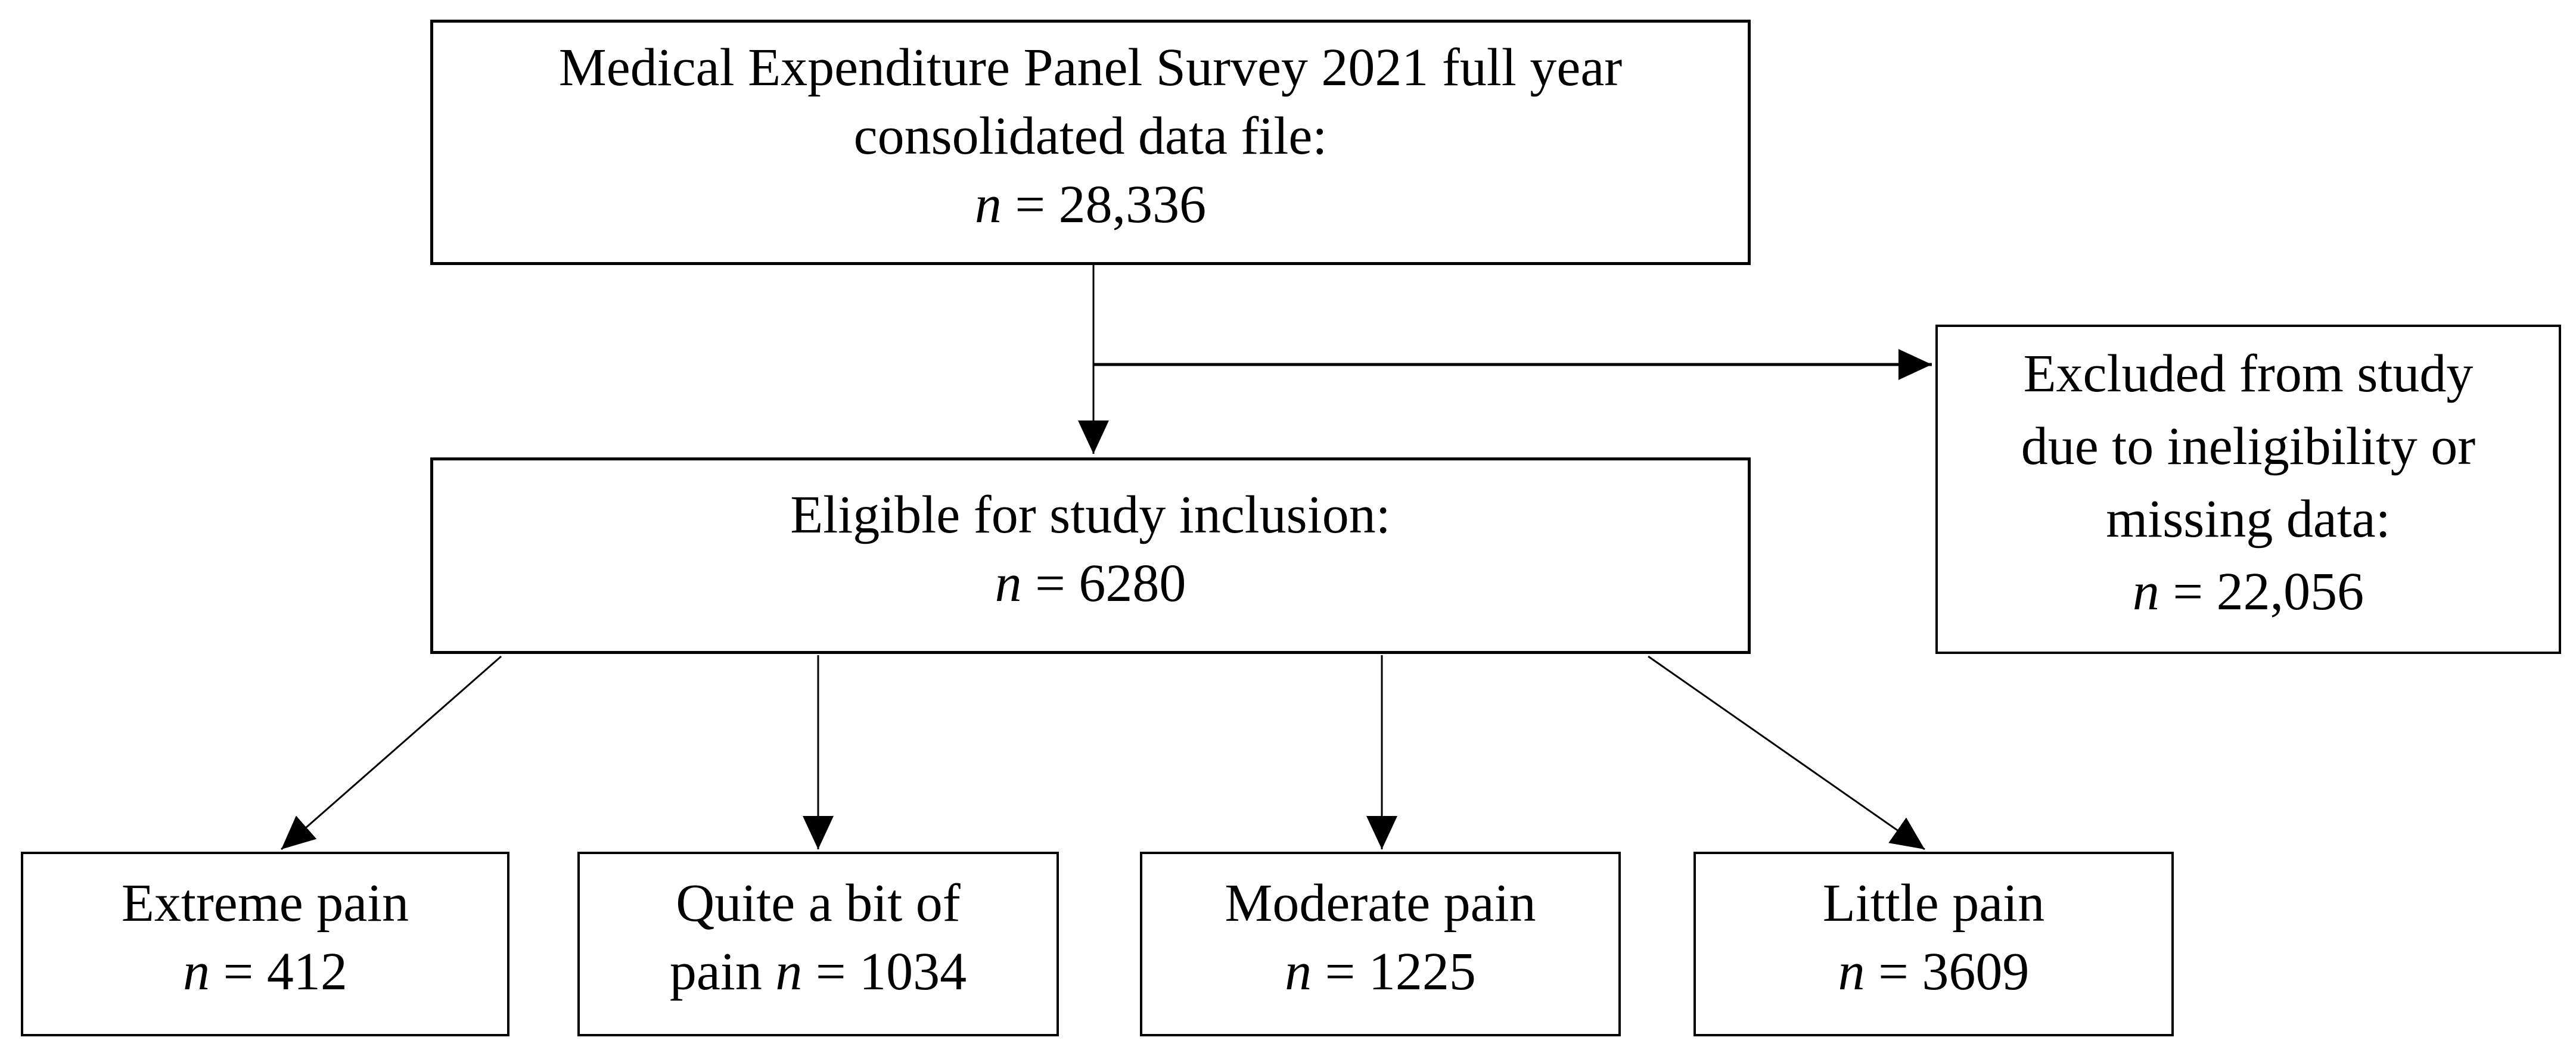  What do you see at coordinates (391, 753) in the screenshot?
I see `arrow-eligible-to-extreme-pain` at bounding box center [391, 753].